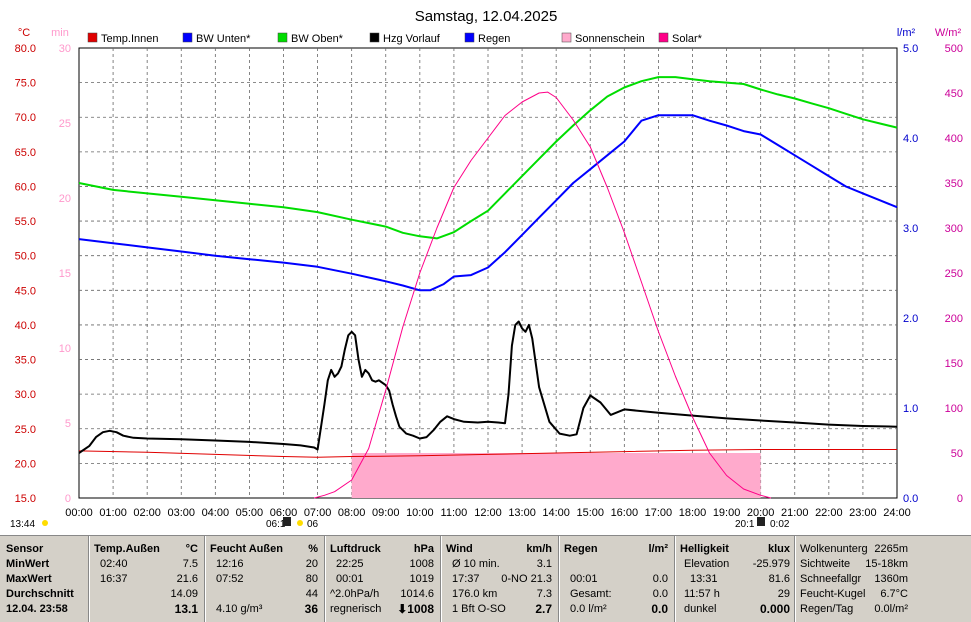 The height and width of the screenshot is (622, 971). Describe the element at coordinates (239, 609) in the screenshot. I see `hum-abs: 4.10 g/m³` at that location.